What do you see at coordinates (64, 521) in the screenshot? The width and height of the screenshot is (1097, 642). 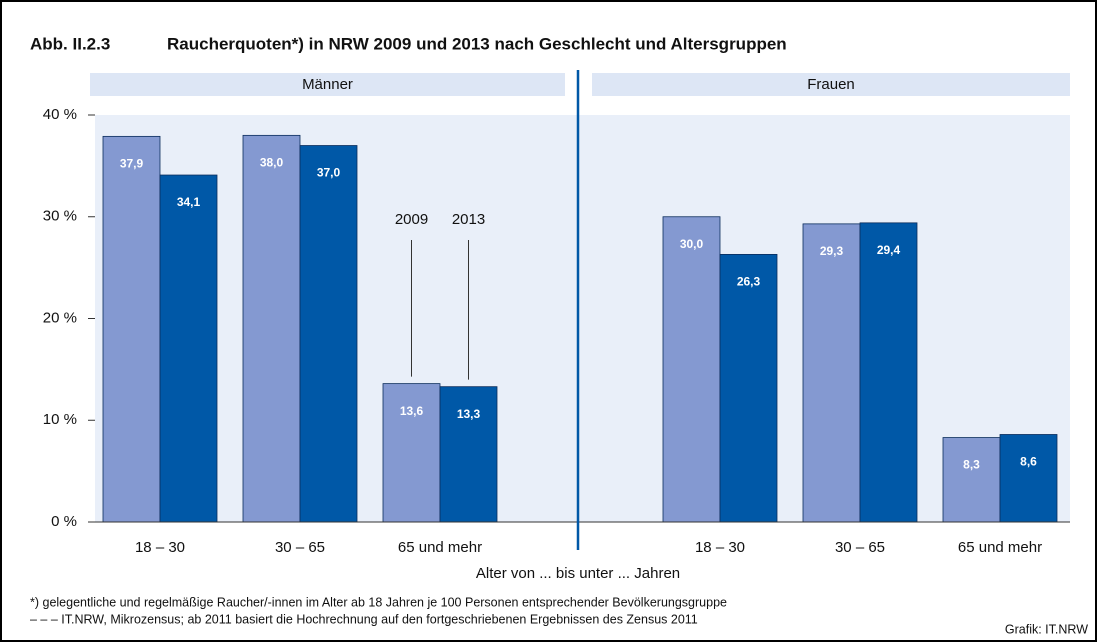 I see `y-tick-label: 0 %` at bounding box center [64, 521].